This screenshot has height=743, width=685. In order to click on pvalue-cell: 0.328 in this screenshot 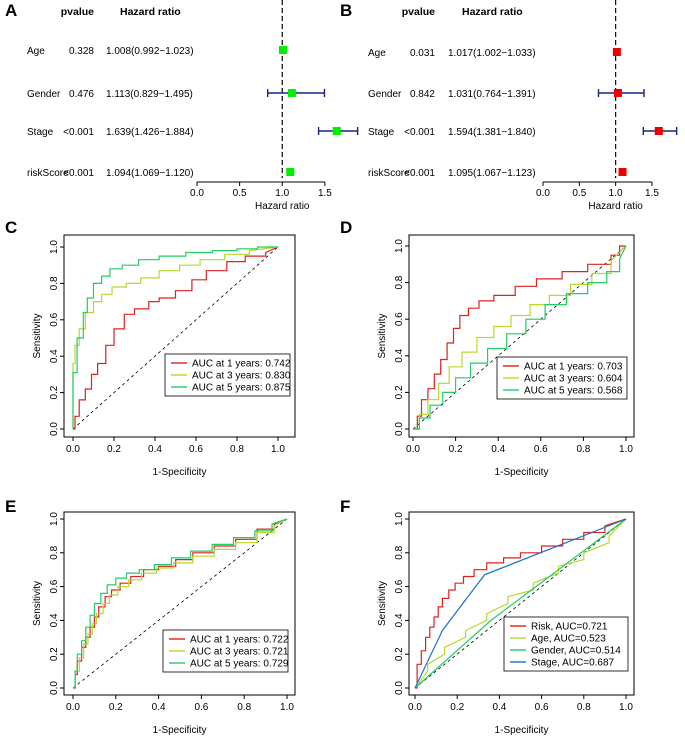, I will do `click(81, 51)`.